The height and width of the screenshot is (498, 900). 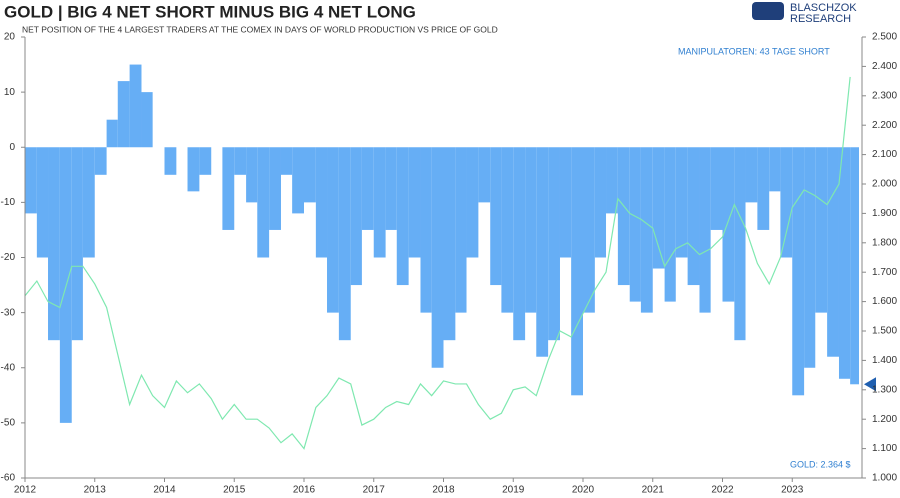 I want to click on y-tick-label: 20, so click(x=10, y=37).